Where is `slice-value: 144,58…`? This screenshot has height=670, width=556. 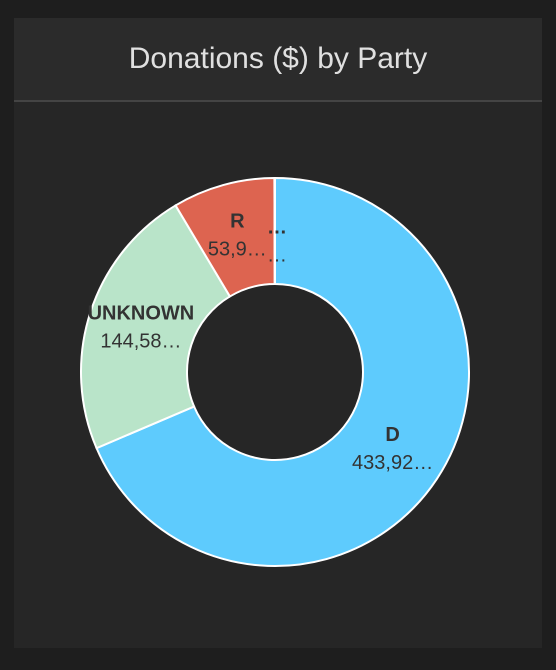 slice-value: 144,58… is located at coordinates (140, 342).